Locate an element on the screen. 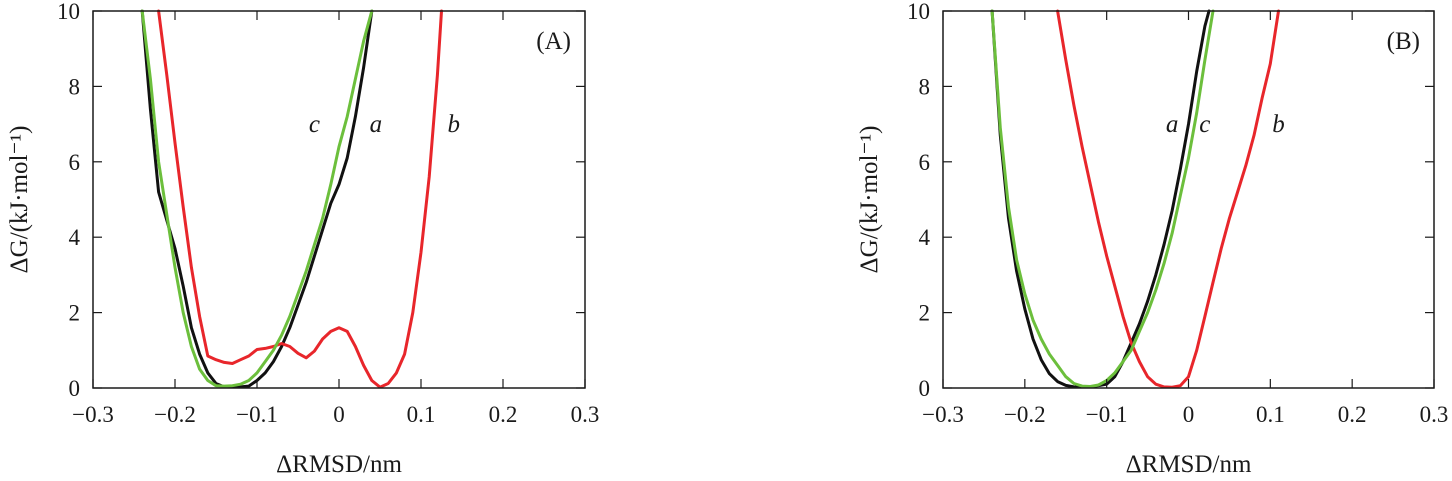 This screenshot has height=481, width=1452. panel-label: (B) is located at coordinates (1403, 41).